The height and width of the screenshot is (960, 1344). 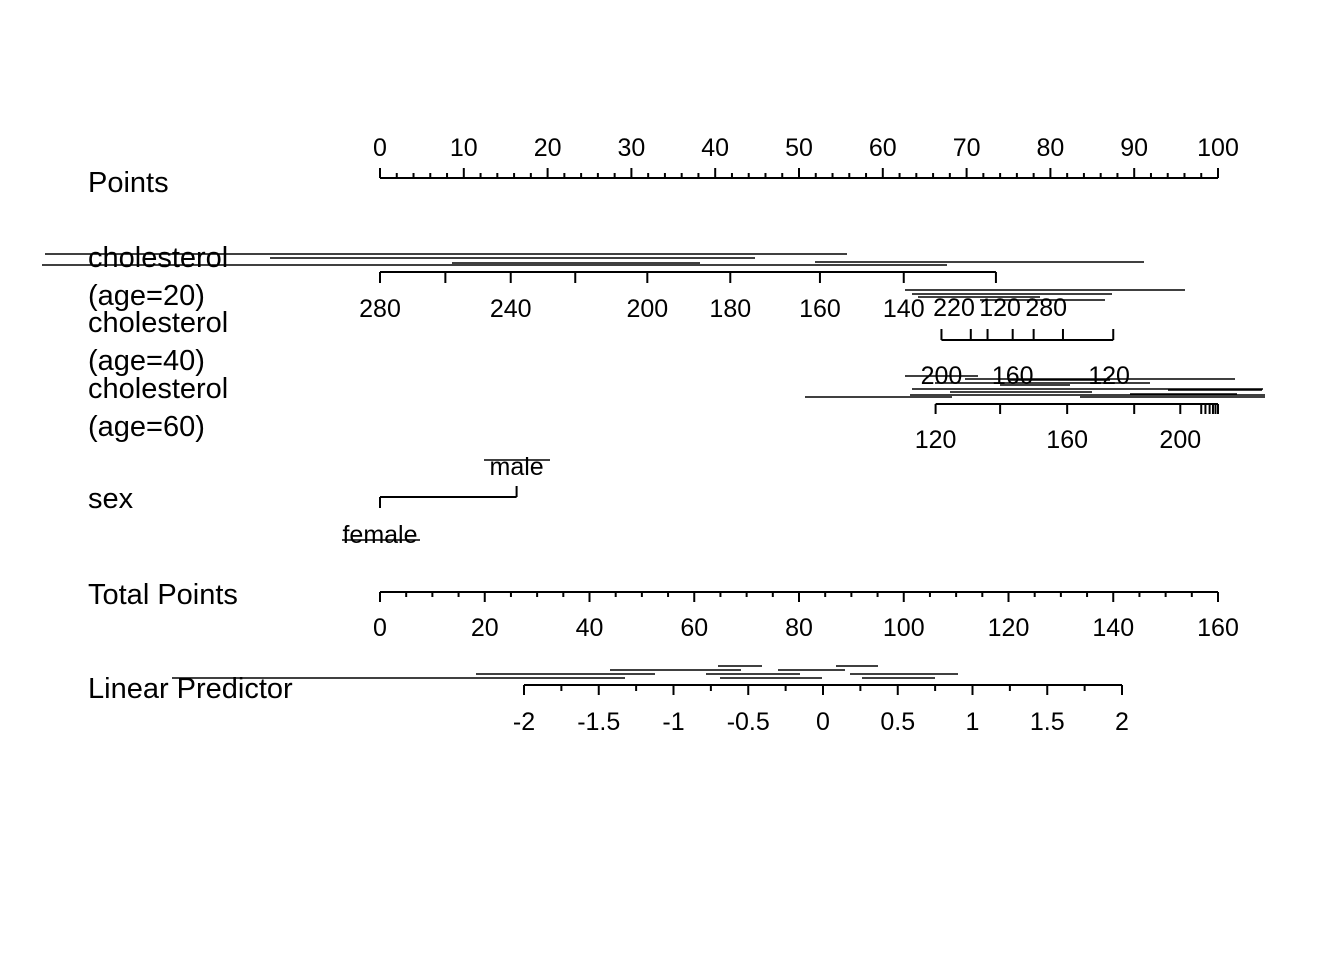 What do you see at coordinates (146, 296) in the screenshot?
I see `label-age20: (age=20)` at bounding box center [146, 296].